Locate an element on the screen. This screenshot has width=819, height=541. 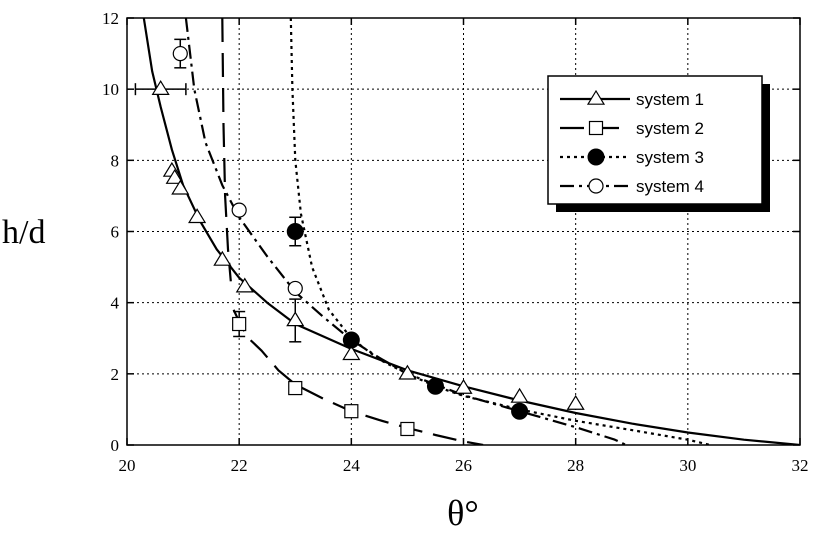
series-2-curve-branch is located at coordinates (226, 150).